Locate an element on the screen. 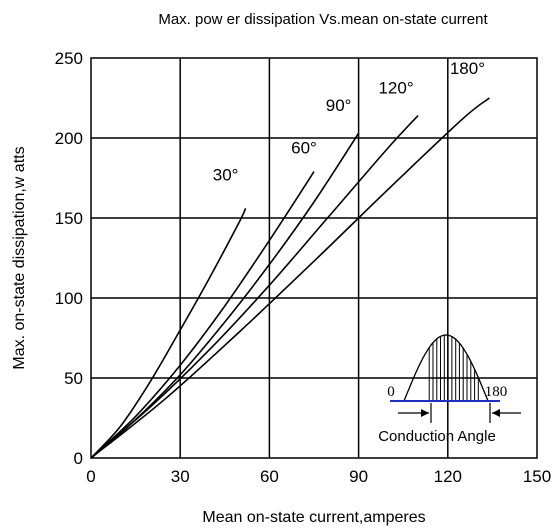  inset-right-arrowhead is located at coordinates (496, 413).